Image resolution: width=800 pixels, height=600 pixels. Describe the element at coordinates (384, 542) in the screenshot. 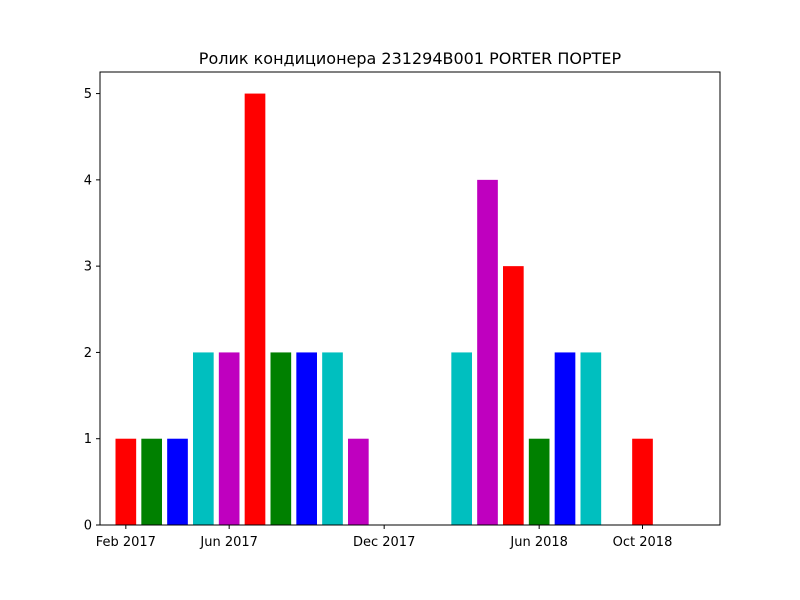

I see `x-tick-label: Dec 2017` at that location.